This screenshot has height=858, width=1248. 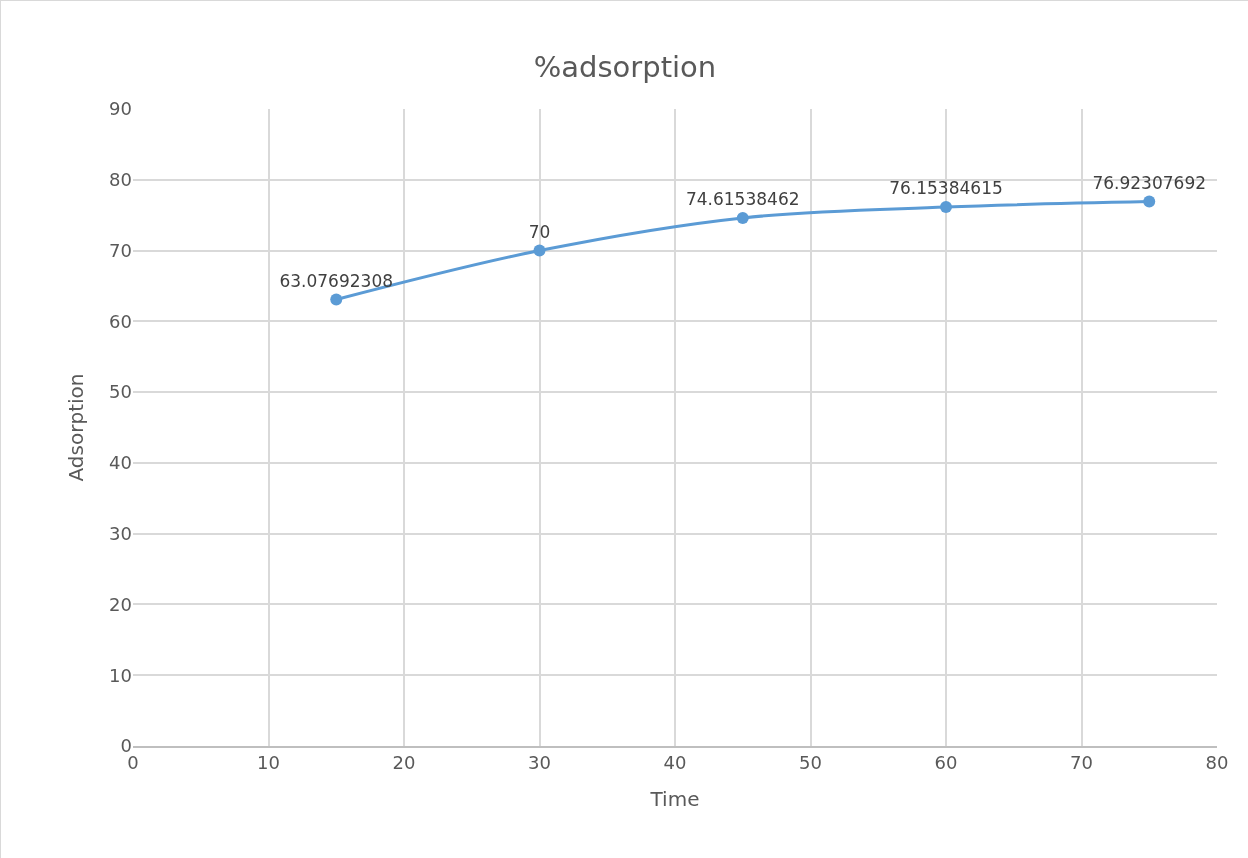 I want to click on x-tick-label: 40, so click(x=675, y=763).